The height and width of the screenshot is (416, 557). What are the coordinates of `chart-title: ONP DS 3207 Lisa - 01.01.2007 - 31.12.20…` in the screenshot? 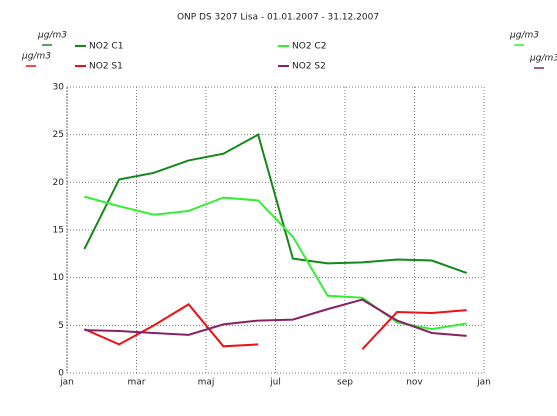 It's located at (278, 18).